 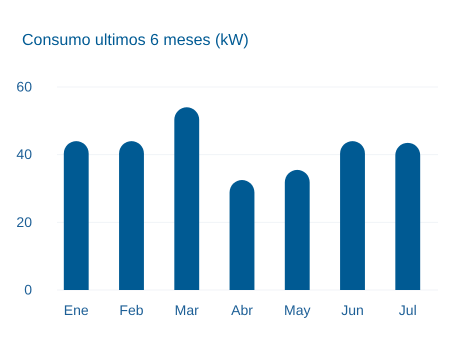 I want to click on x-tick-label: Jun, so click(x=352, y=310).